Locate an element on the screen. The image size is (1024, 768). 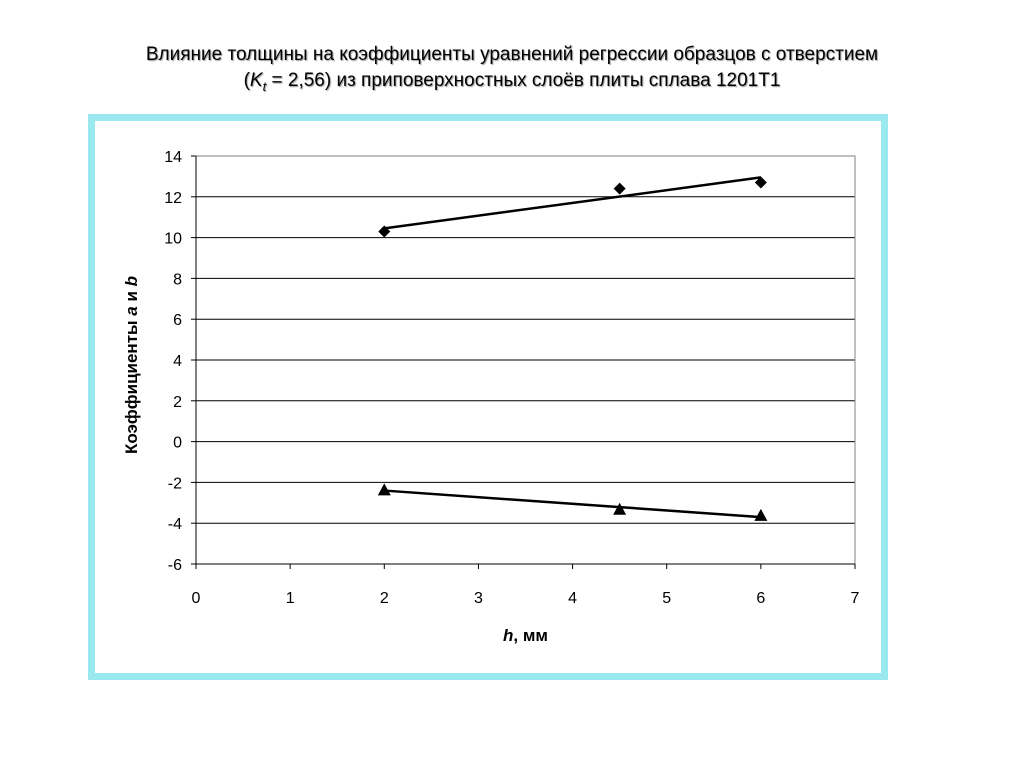
title-k-subscript: t is located at coordinates (264, 86).